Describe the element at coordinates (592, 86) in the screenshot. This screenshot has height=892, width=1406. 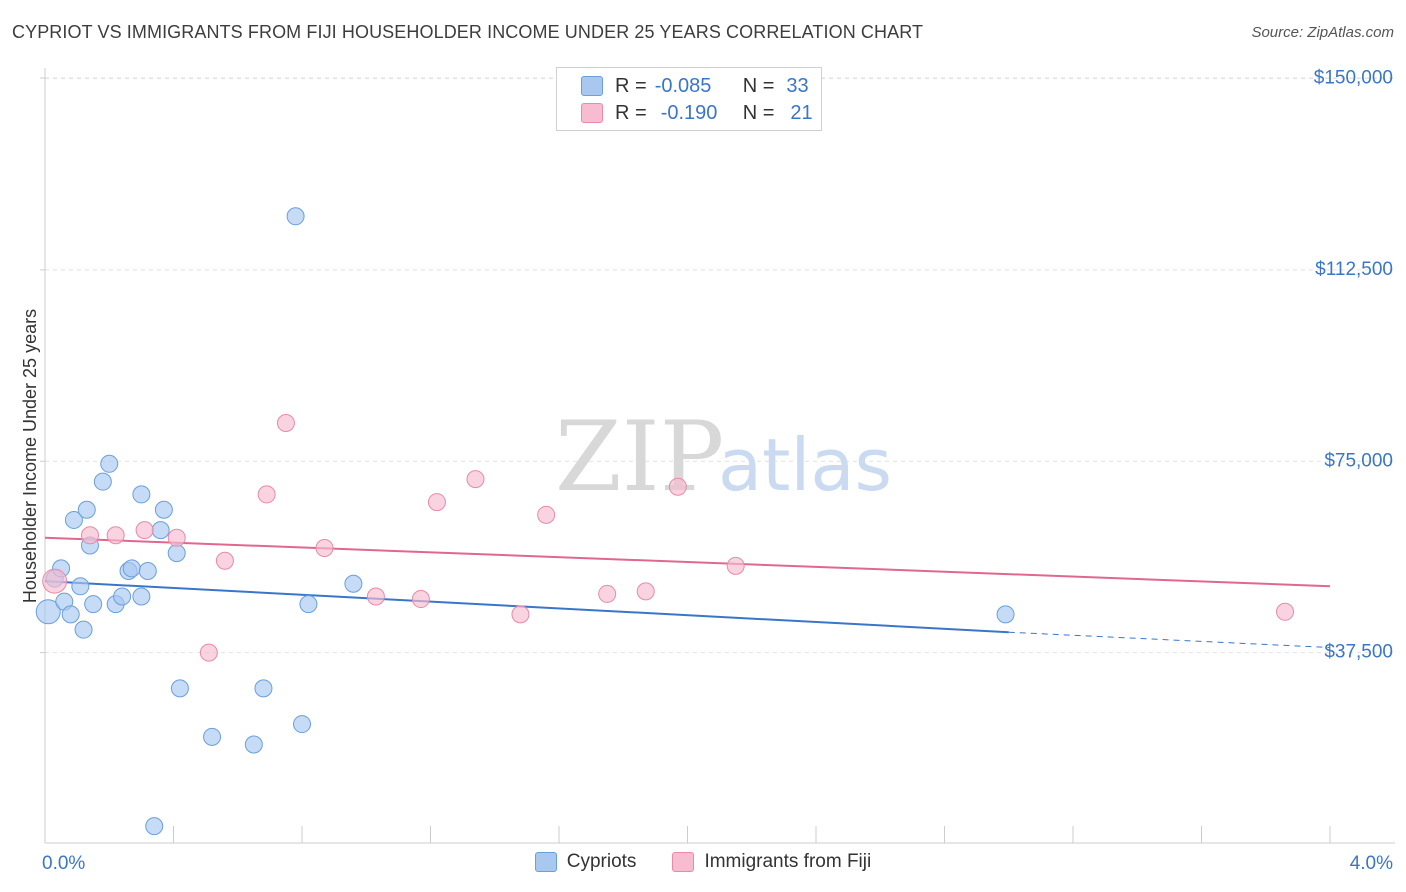
I see `legend-swatch-cypriots` at that location.